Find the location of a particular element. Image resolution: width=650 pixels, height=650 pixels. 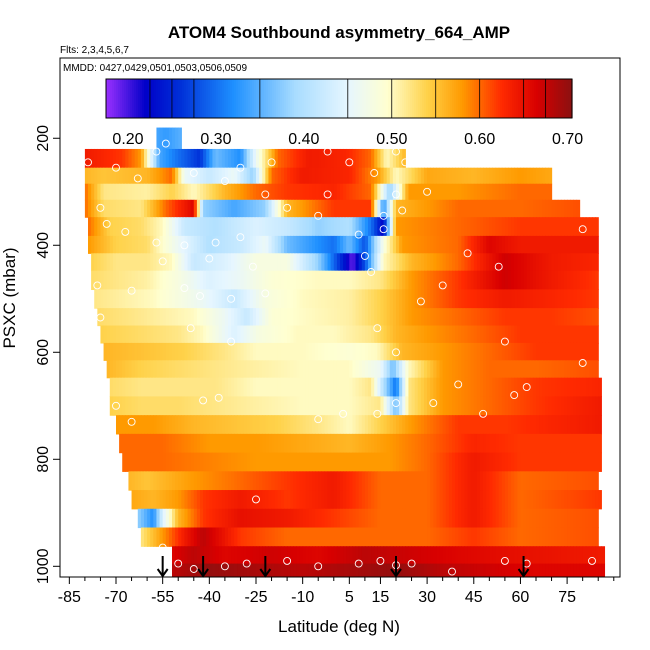

y-tick-label: 800 is located at coordinates (43, 459).